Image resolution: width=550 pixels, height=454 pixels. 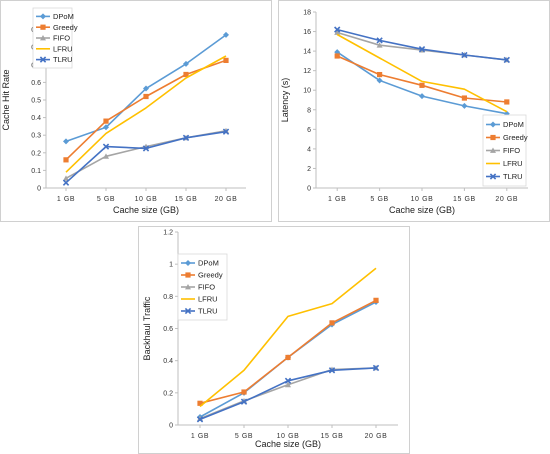 What do you see at coordinates (171, 265) in the screenshot?
I see `chart-3-y-tick-label-5: 1` at bounding box center [171, 265].